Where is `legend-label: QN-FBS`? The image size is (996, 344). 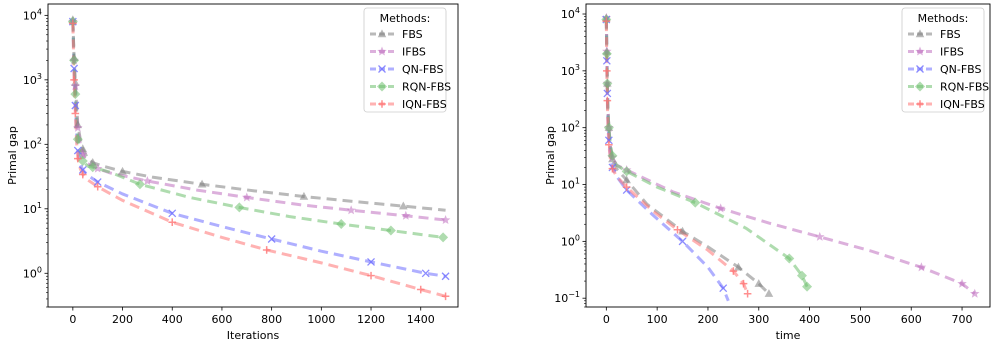 legend-label: QN-FBS is located at coordinates (961, 69).